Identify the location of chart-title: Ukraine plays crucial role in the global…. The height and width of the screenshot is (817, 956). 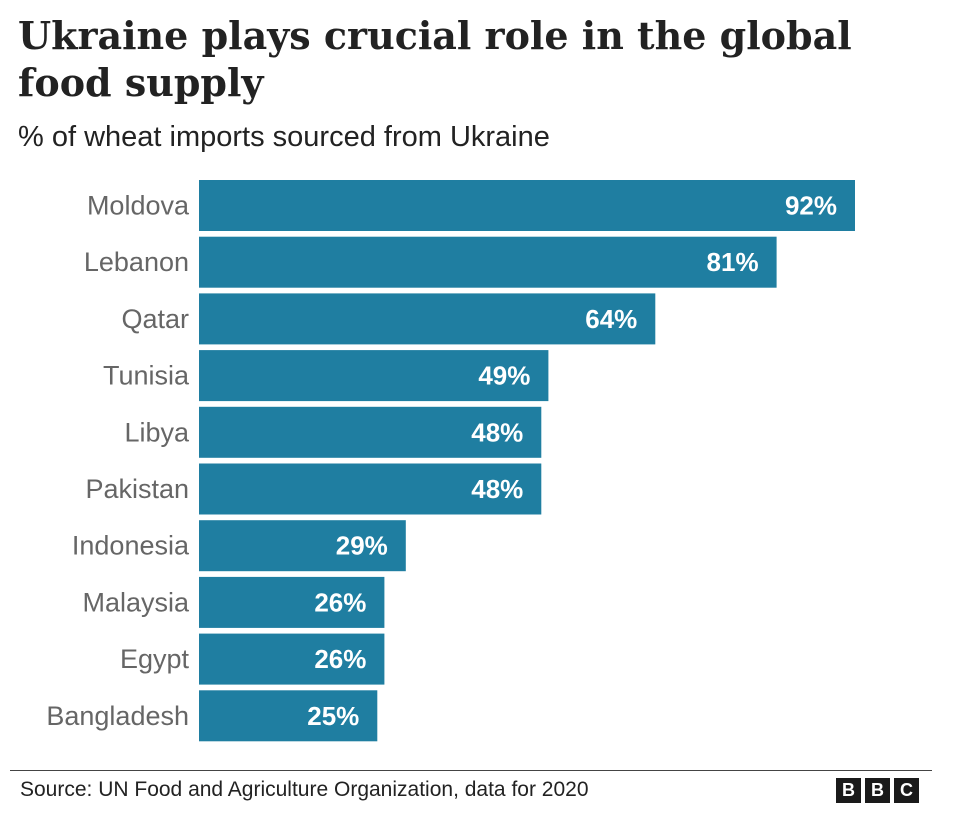
(435, 59).